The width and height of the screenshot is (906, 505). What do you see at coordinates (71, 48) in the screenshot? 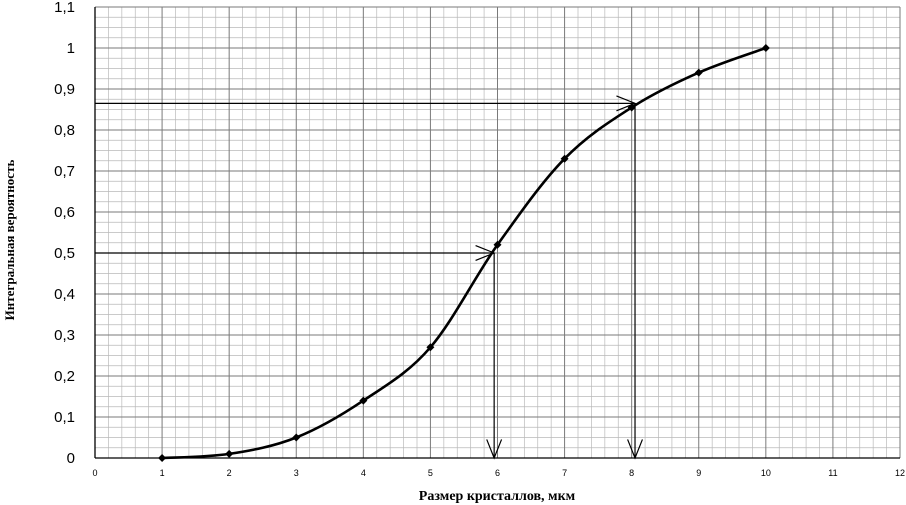
I see `y-tick-label: 1` at bounding box center [71, 48].